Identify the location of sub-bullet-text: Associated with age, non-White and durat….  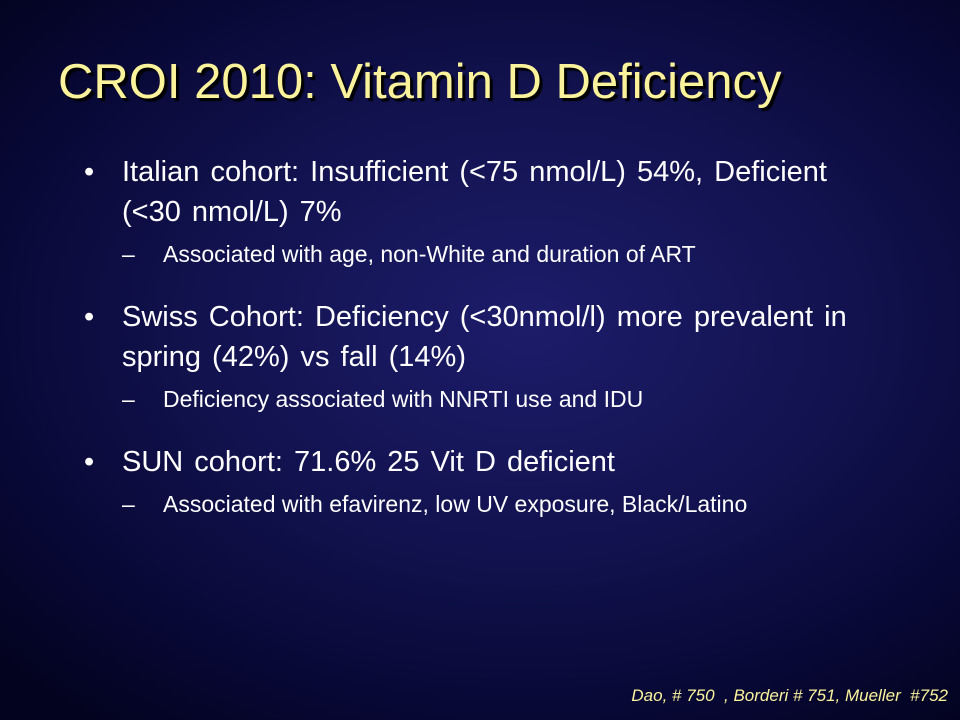
(429, 254).